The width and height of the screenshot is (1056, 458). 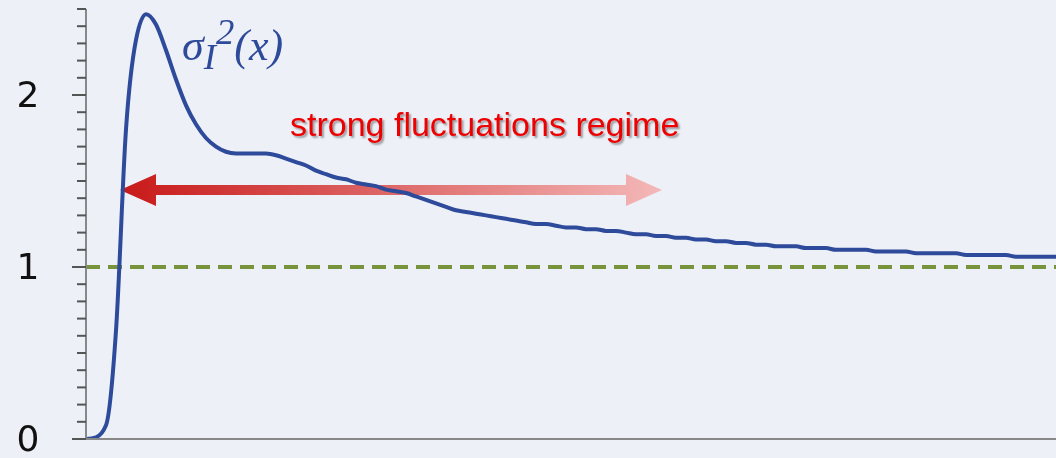 I want to click on y-tick-label: 0, so click(x=28, y=438).